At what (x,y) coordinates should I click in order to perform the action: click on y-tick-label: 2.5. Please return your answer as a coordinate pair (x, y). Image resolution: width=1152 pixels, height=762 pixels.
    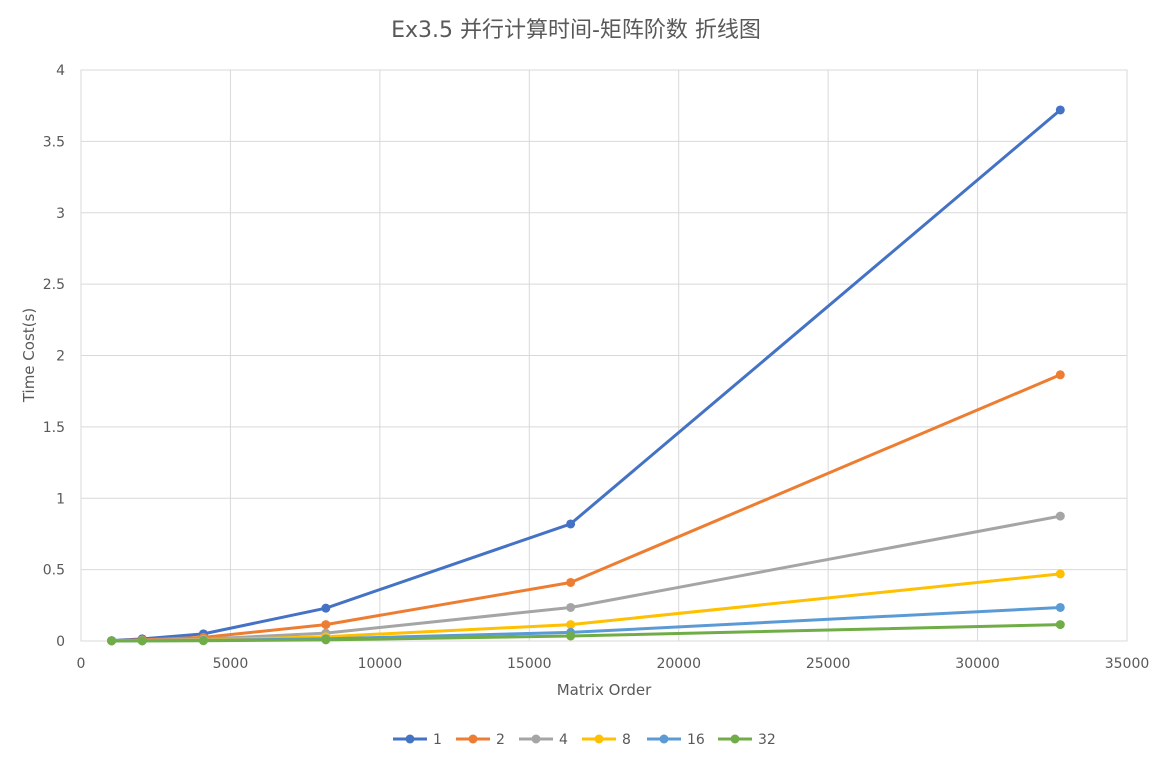
    Looking at the image, I should click on (54, 285).